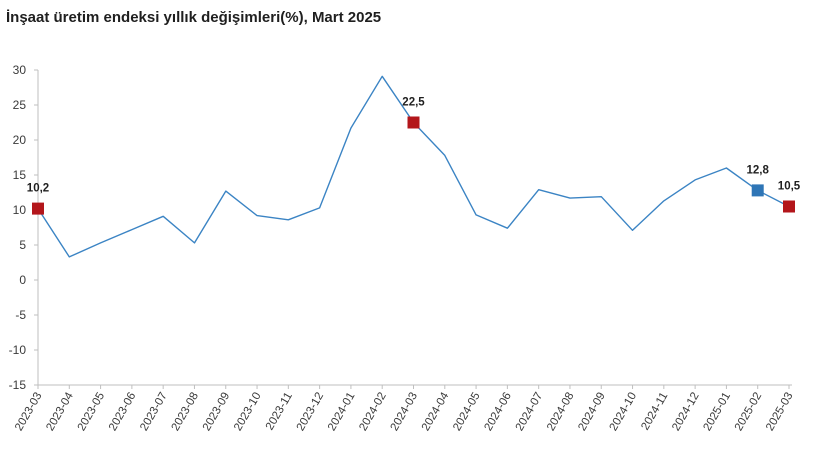  I want to click on y-tick-label: 25, so click(20, 105).